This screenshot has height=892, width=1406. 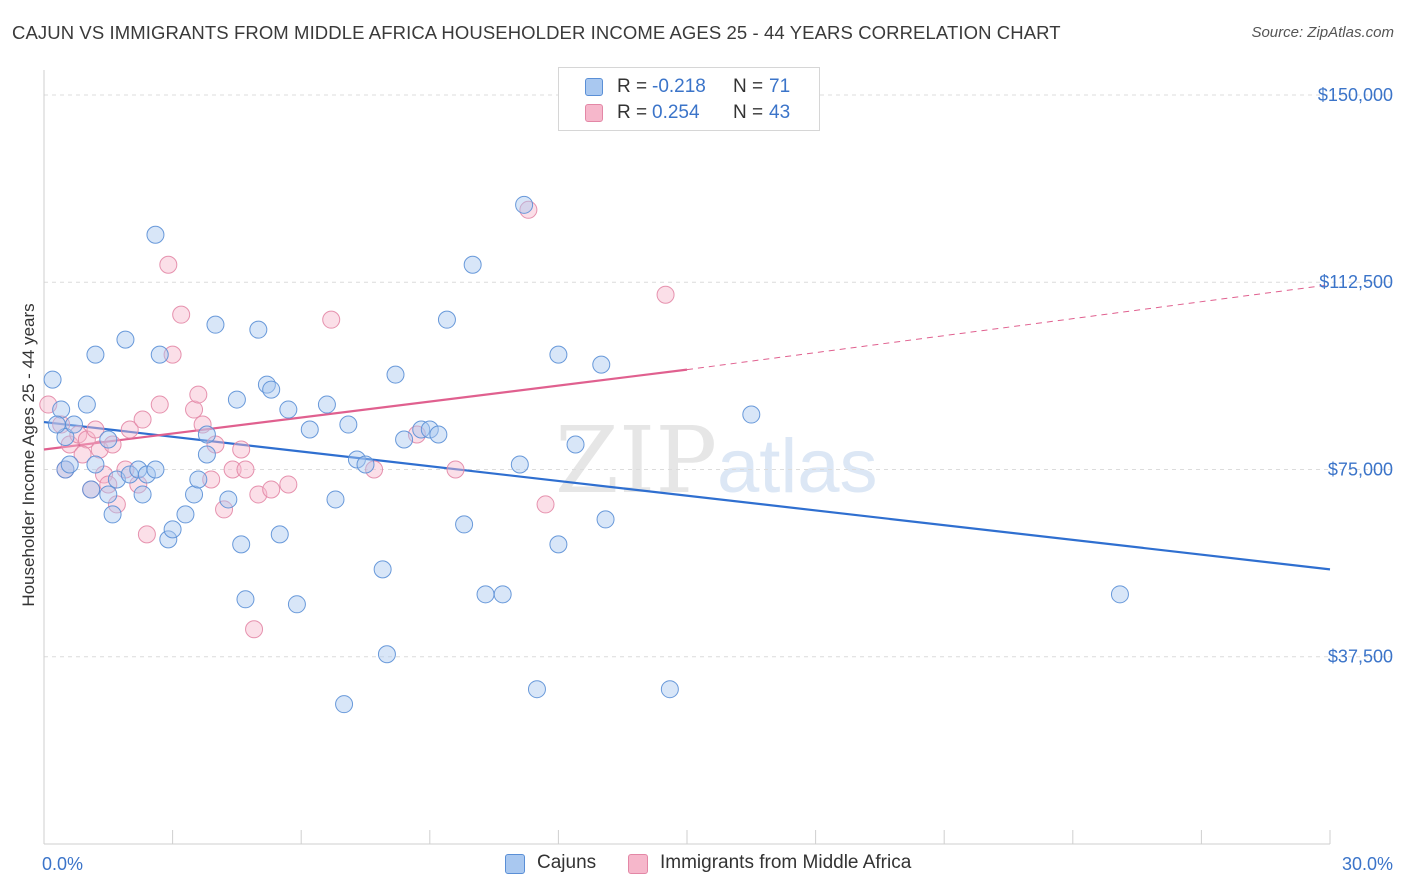 I want to click on y-tick-label: $112,500, so click(x=1356, y=282).